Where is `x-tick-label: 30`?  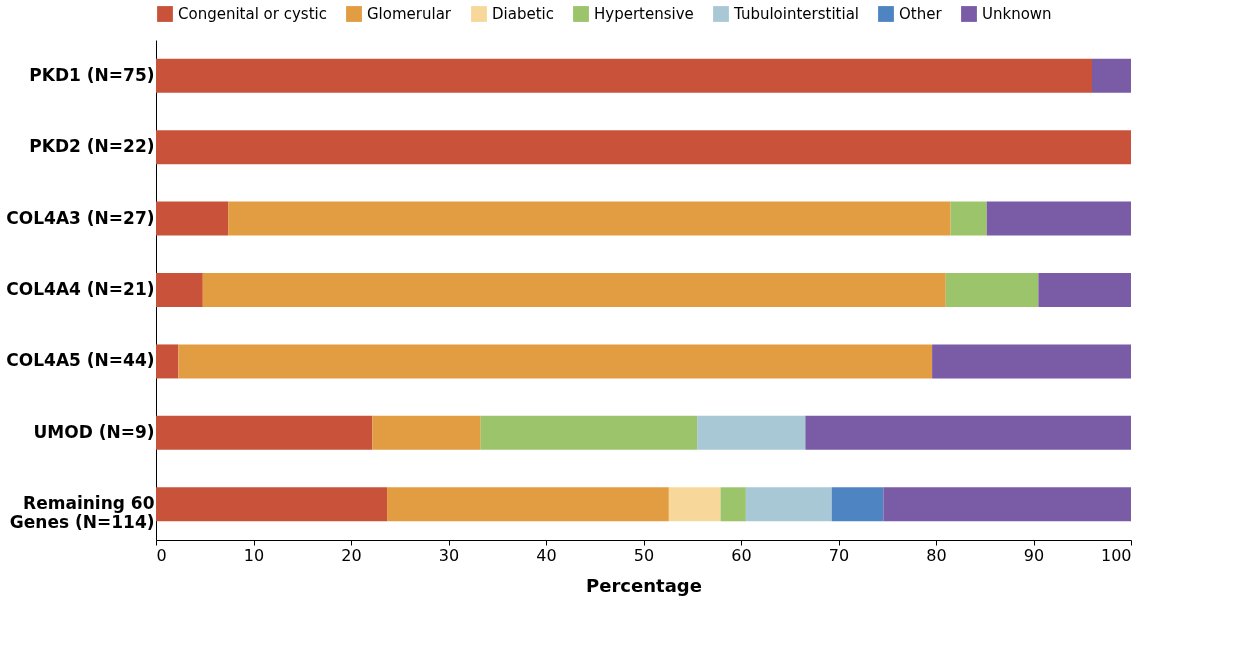 x-tick-label: 30 is located at coordinates (449, 555).